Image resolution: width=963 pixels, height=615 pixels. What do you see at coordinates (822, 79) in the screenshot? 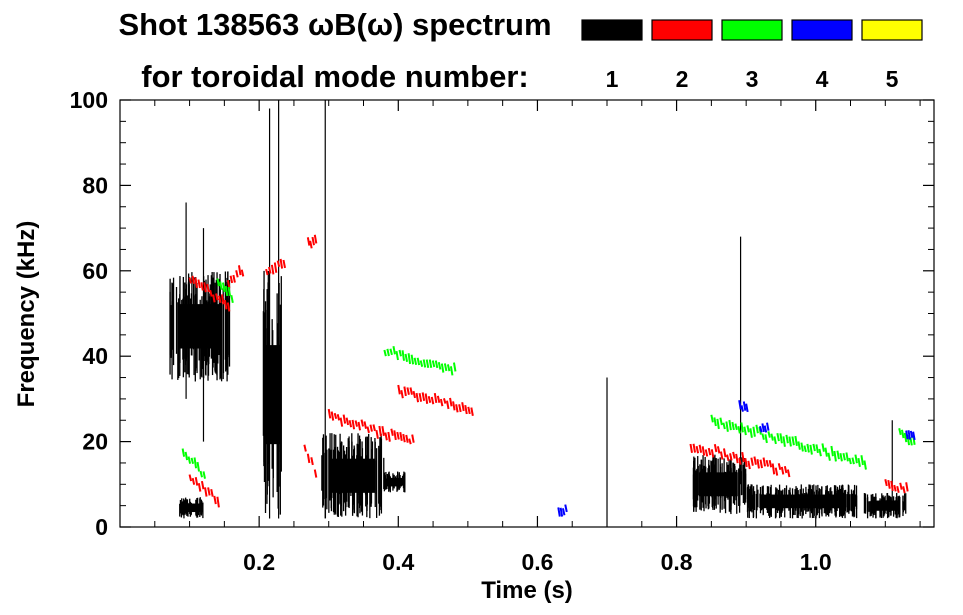
I see `legend-mode-label: 4` at bounding box center [822, 79].